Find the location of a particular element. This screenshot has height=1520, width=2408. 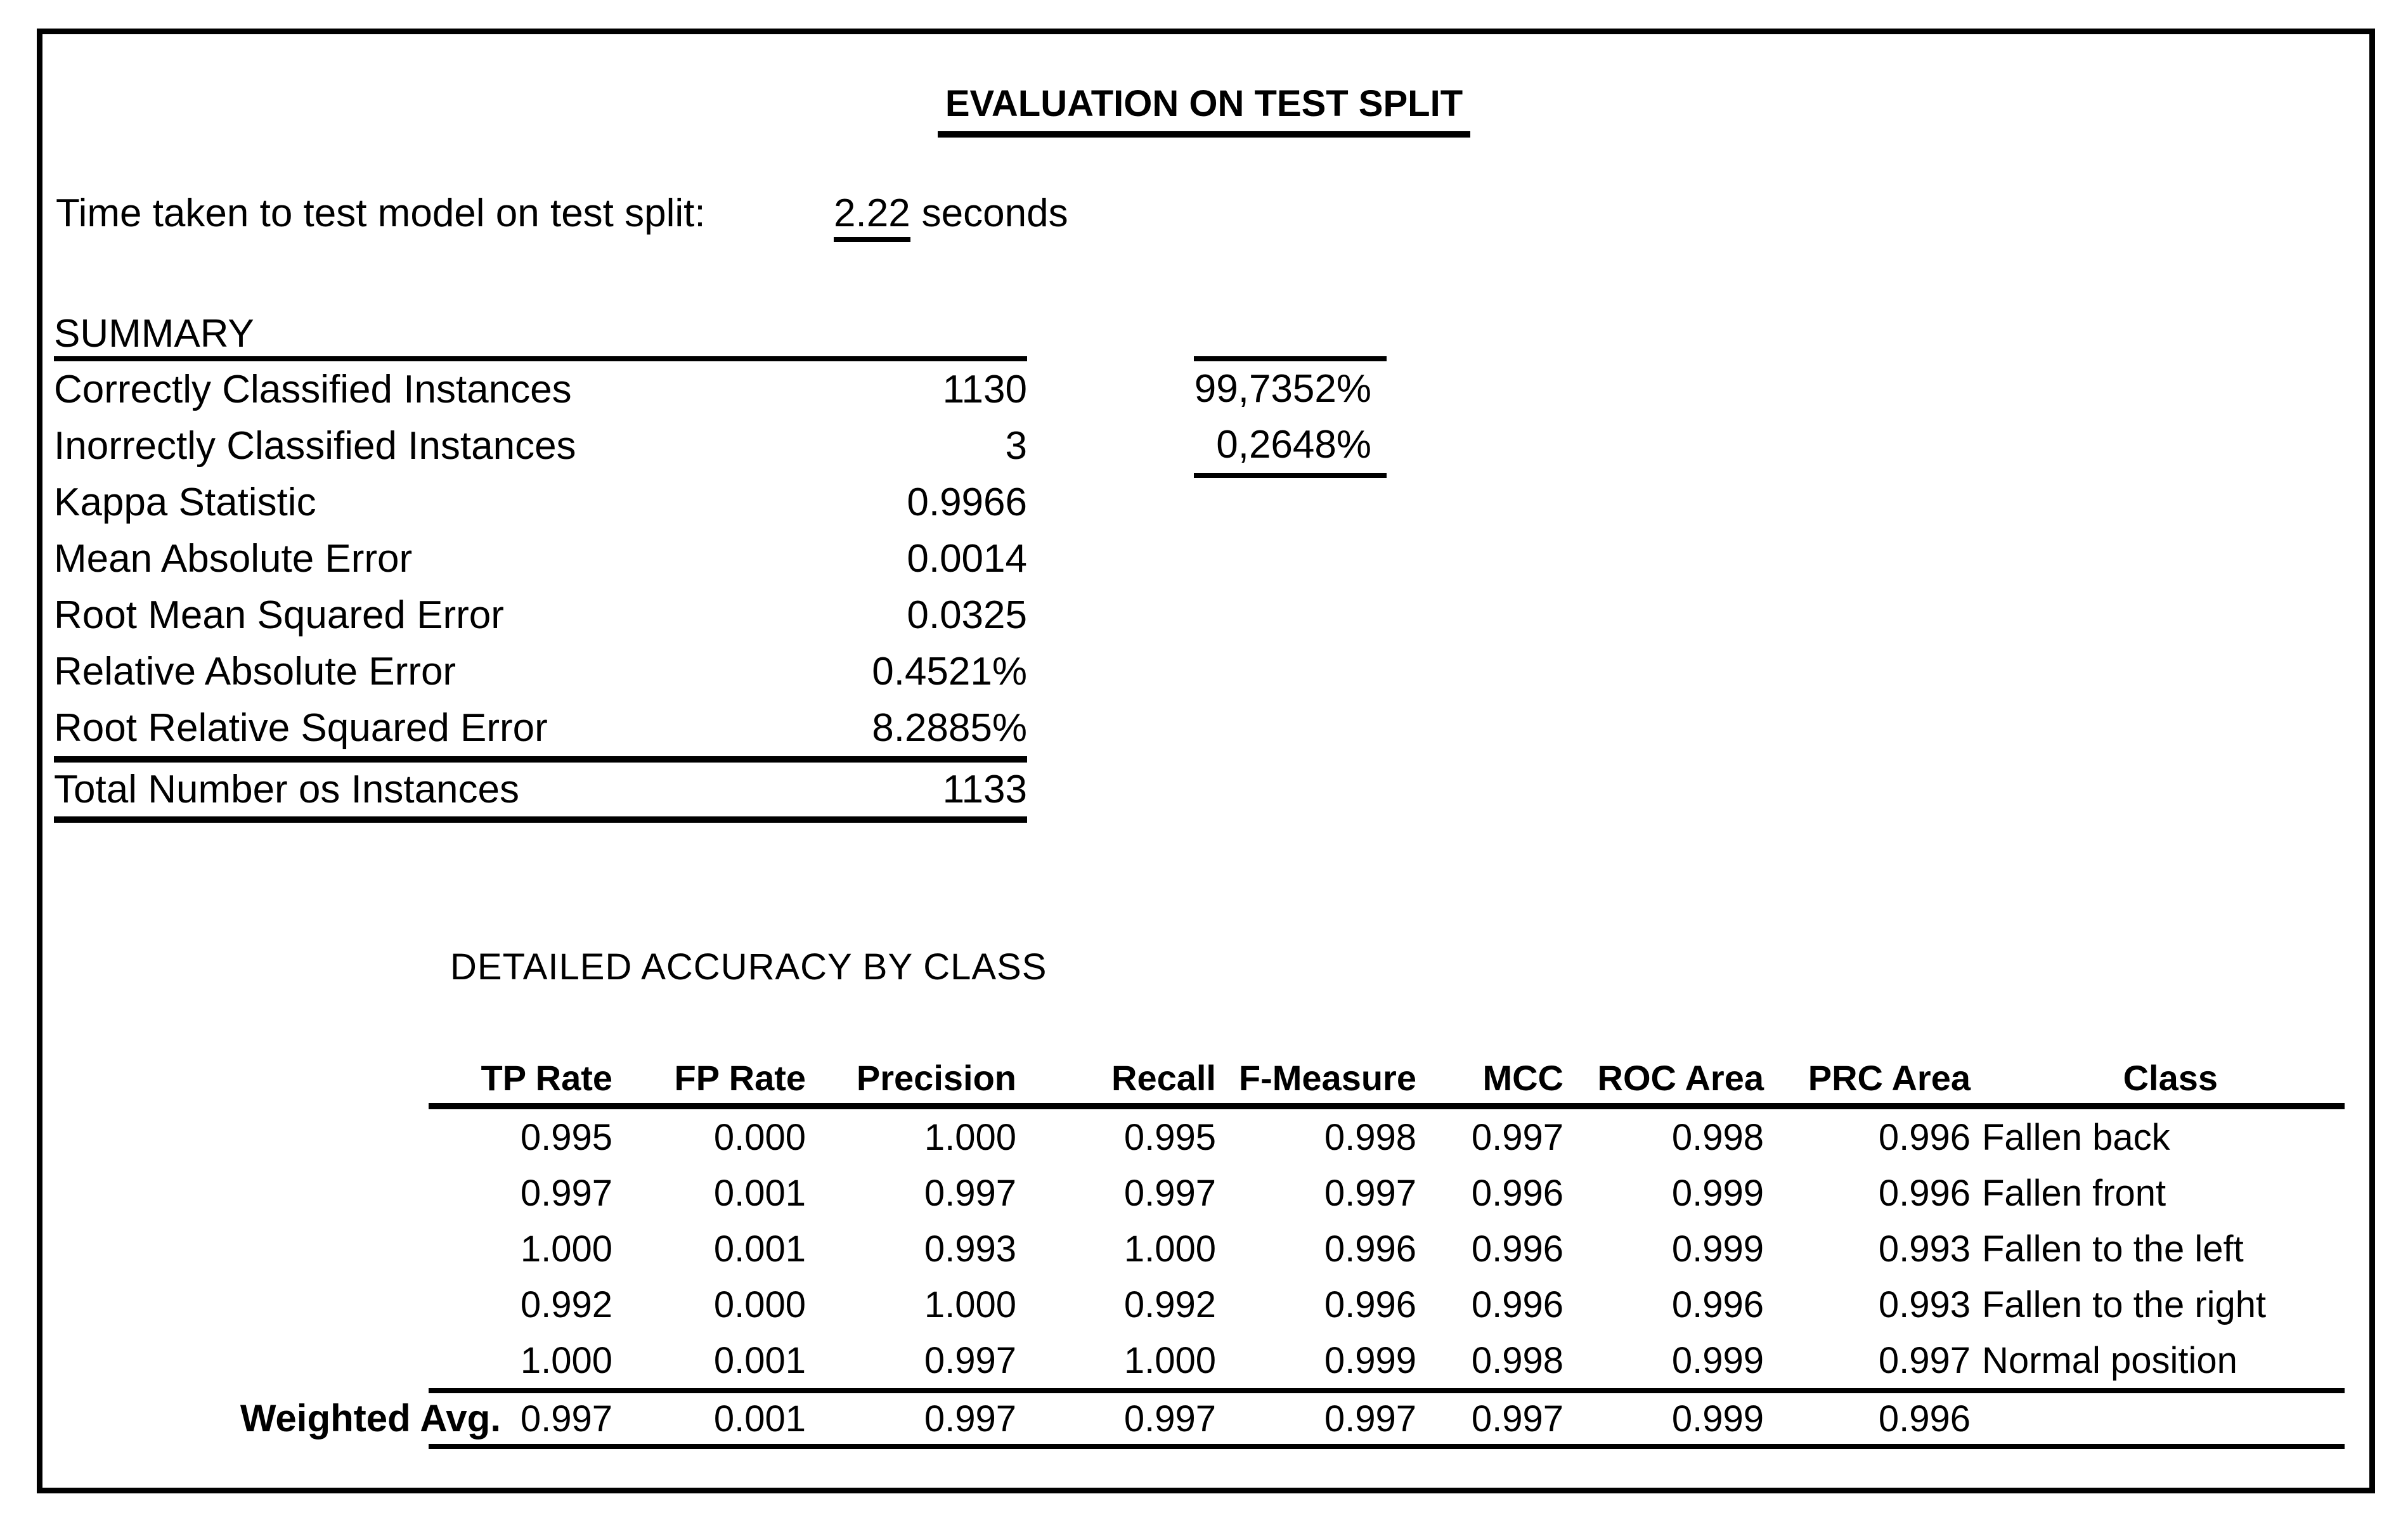

summary-total-container: Total Number os Instances 1133 is located at coordinates (540, 789).